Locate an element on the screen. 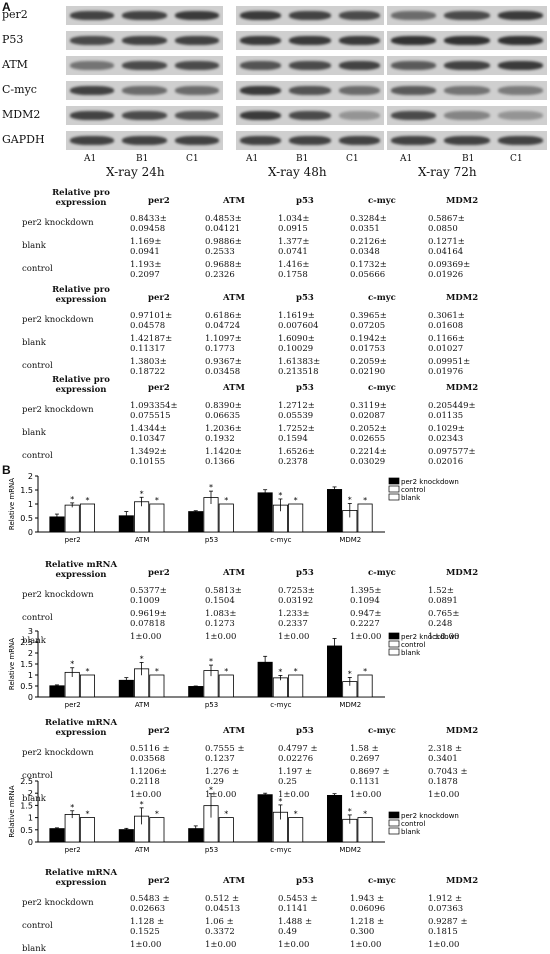 Image resolution: width=550 pixels, height=954 pixels. table-cell-mean: 0.9287 ± is located at coordinates (448, 922).